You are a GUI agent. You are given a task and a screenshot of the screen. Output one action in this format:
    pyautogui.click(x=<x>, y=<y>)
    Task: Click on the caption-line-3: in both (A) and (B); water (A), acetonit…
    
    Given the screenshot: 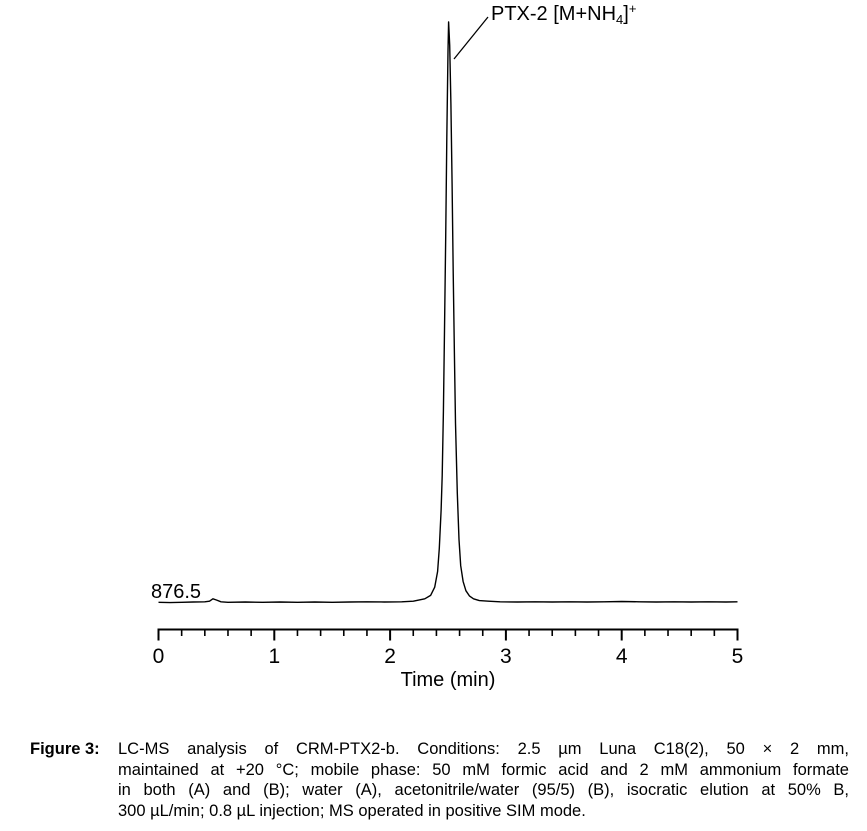 What is the action you would take?
    pyautogui.click(x=483, y=790)
    